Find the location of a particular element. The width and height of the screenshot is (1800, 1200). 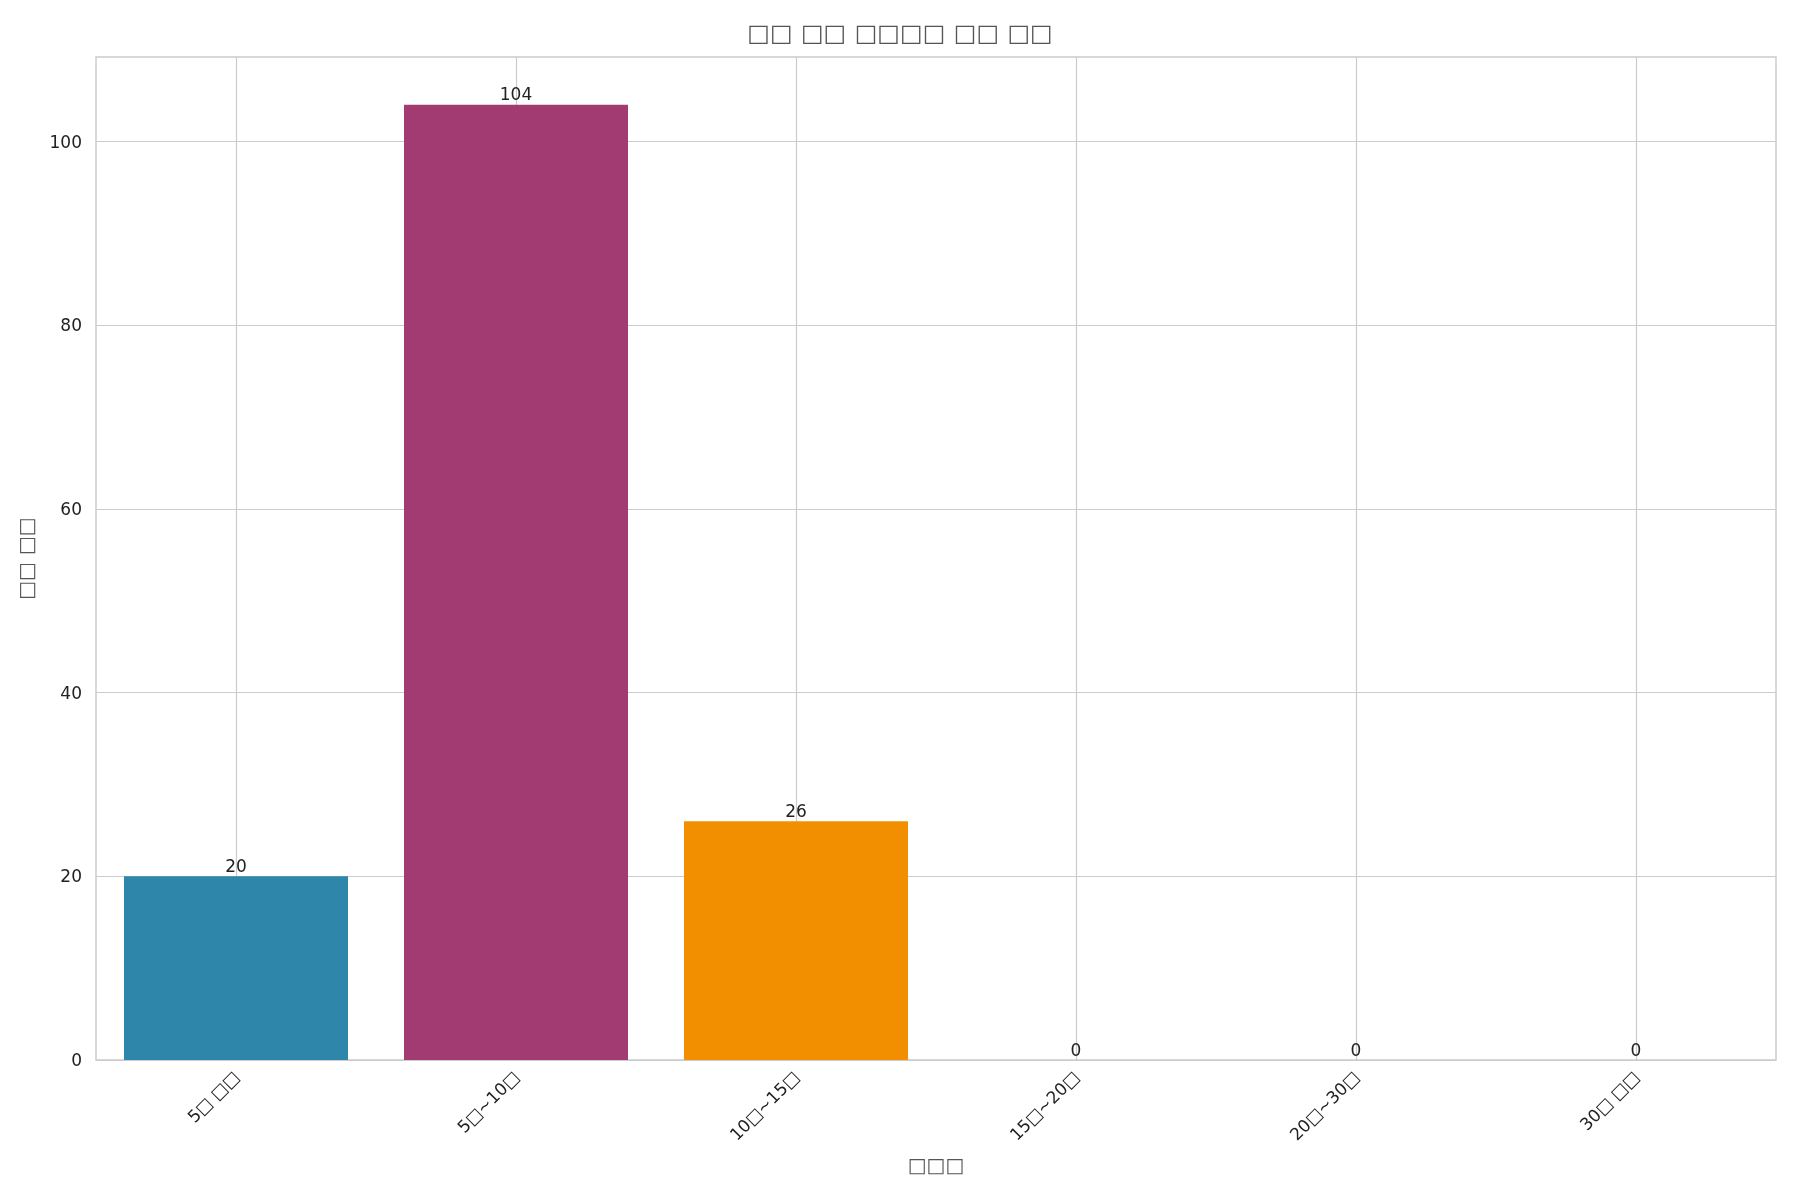

data-label: 104 is located at coordinates (516, 94).